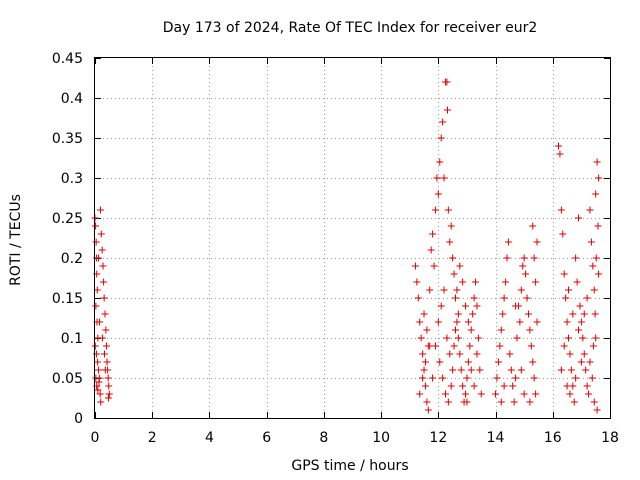  I want to click on y-tick-label: 0, so click(78, 419).